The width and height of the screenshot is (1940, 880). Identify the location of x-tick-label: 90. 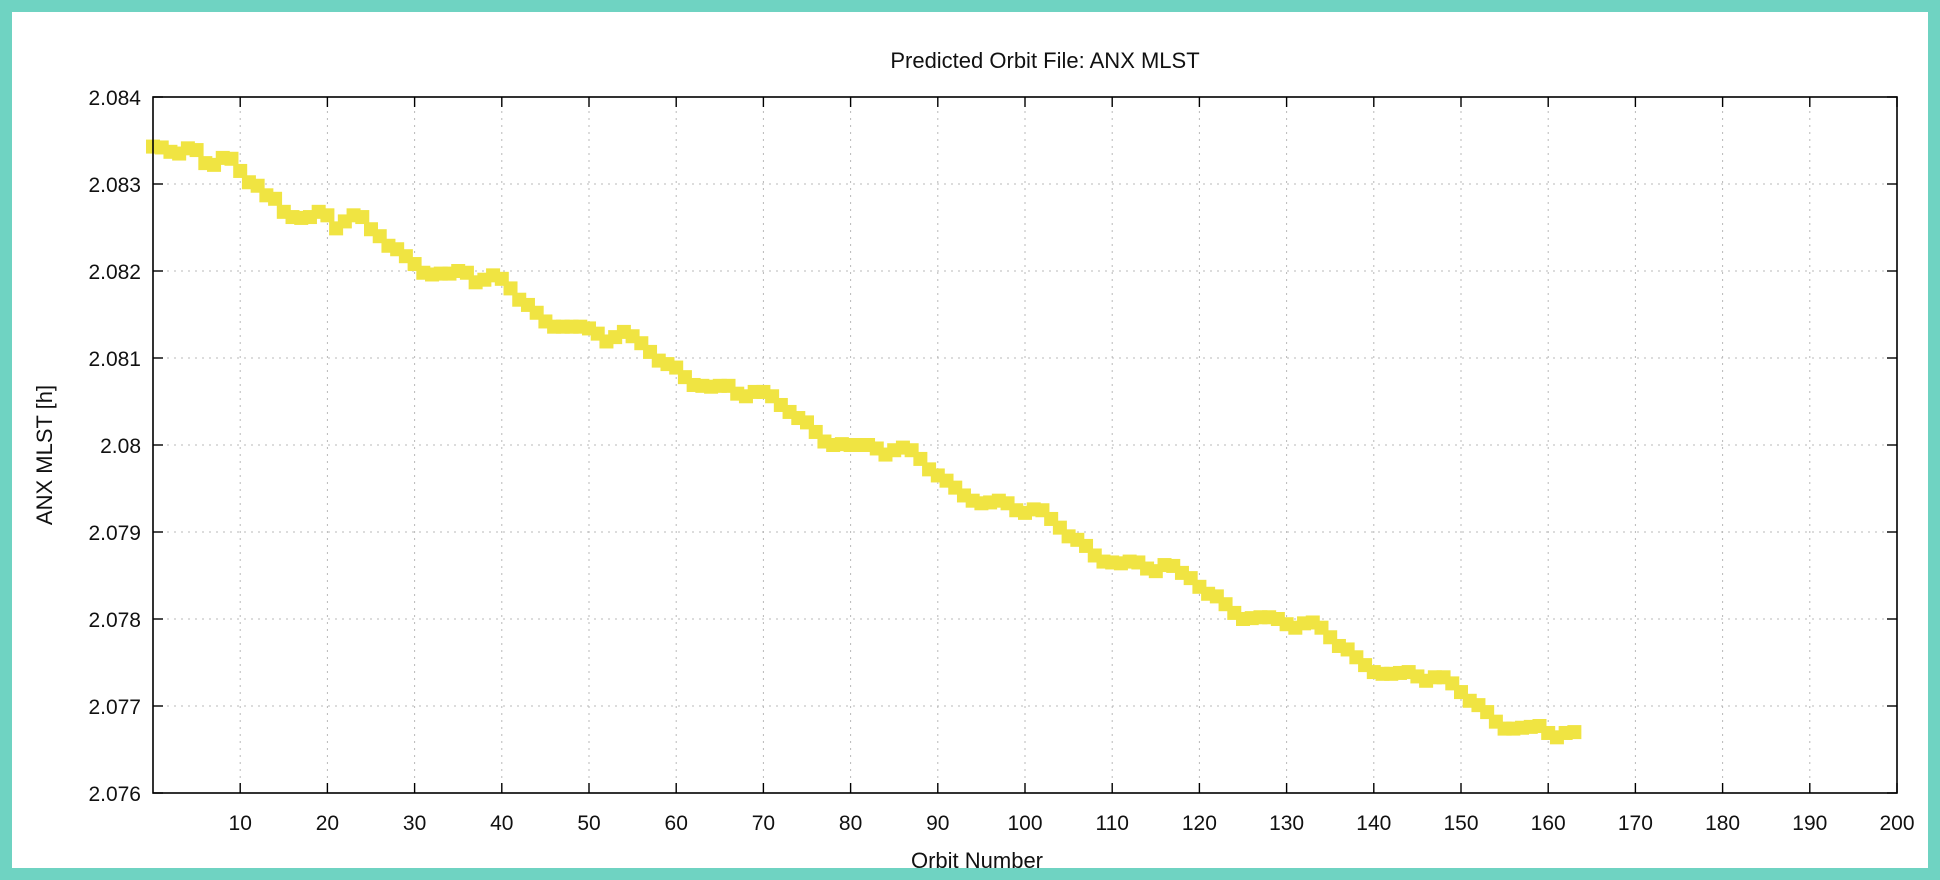
(937, 823).